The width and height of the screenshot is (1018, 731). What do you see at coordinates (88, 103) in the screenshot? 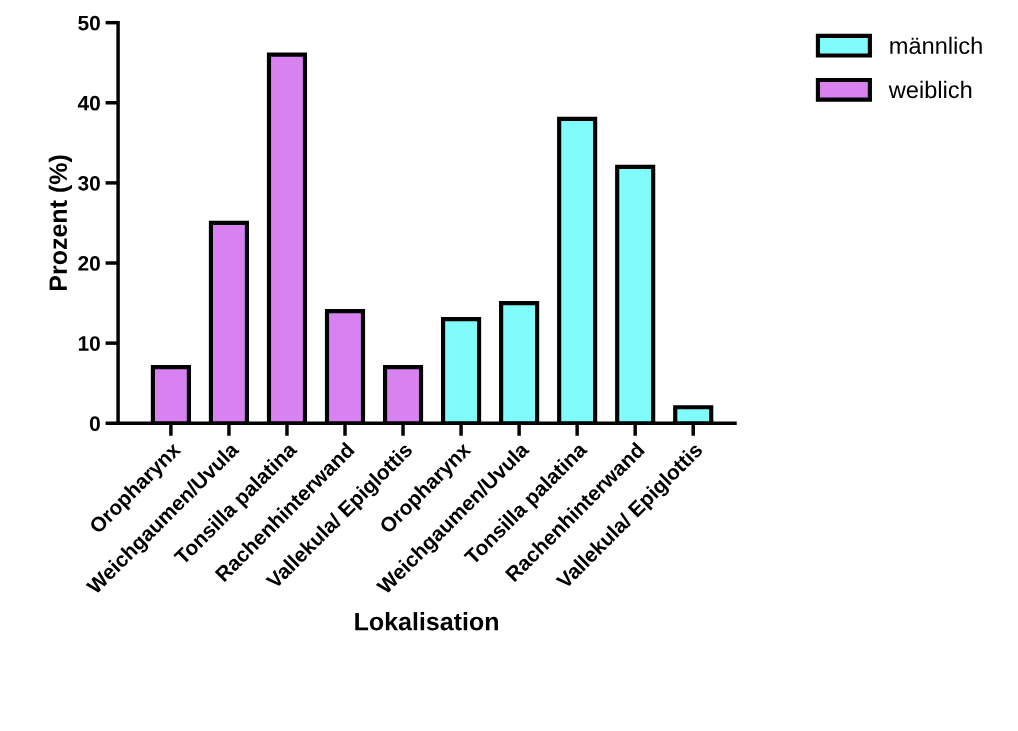
I see `y-tick-label: 40` at bounding box center [88, 103].